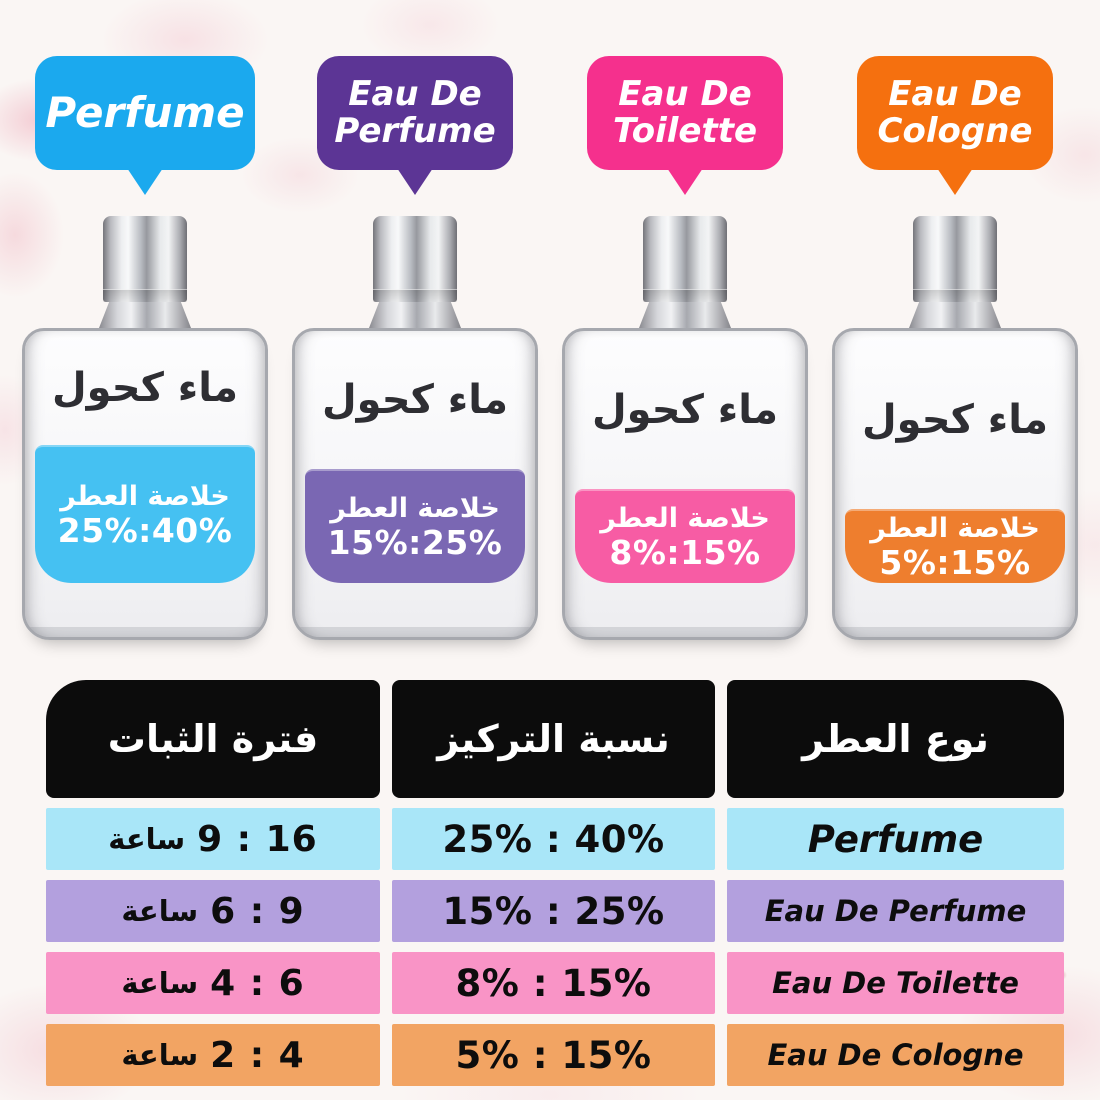 The height and width of the screenshot is (1100, 1100). Describe the element at coordinates (257, 1055) in the screenshot. I see `duration-range: 2 : 4` at that location.